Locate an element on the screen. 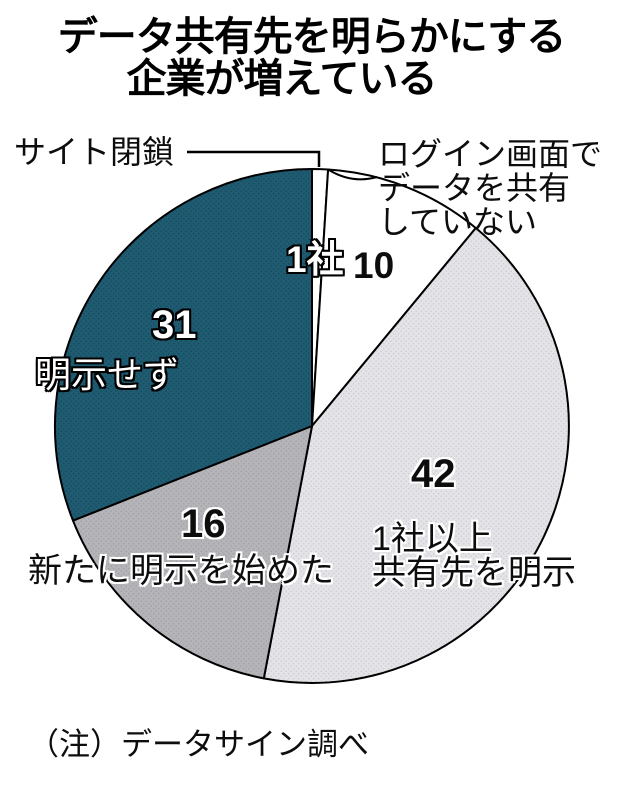  slice-label-not-disclosed: 明示せず is located at coordinates (107, 374).